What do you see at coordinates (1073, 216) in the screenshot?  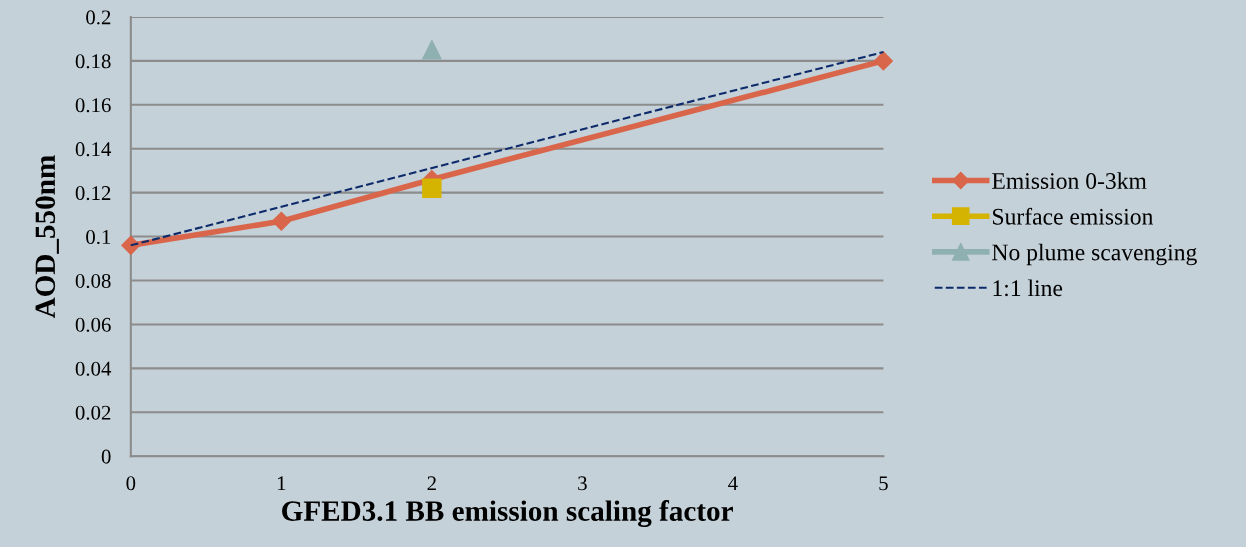 I see `legend-label: Surface emission` at bounding box center [1073, 216].